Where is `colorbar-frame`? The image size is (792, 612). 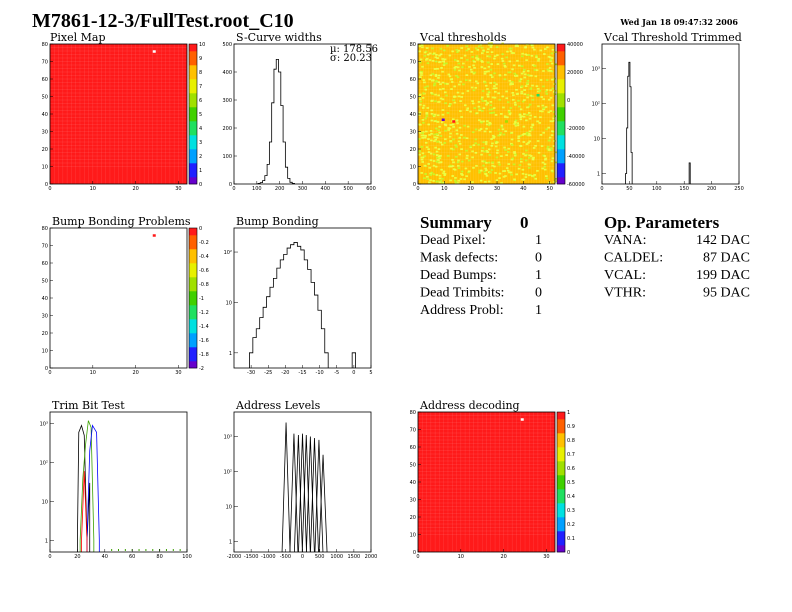
colorbar-frame is located at coordinates (561, 482).